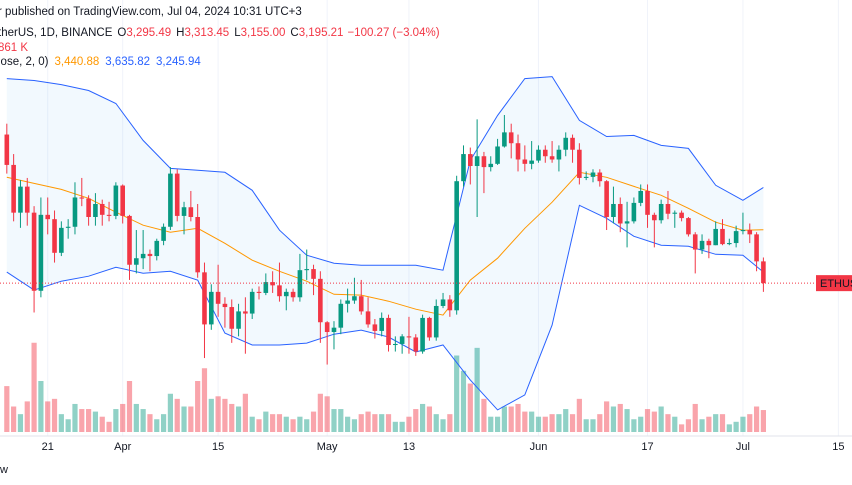  Describe the element at coordinates (327, 447) in the screenshot. I see `x-tick-label: May` at that location.